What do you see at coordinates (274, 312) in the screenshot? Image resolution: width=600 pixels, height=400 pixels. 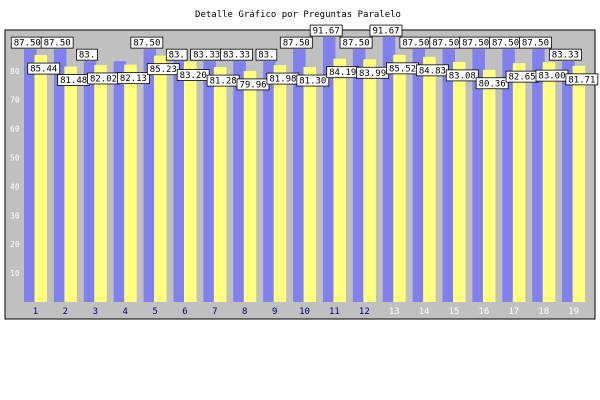 I see `x-tick-label: 9` at bounding box center [274, 312].